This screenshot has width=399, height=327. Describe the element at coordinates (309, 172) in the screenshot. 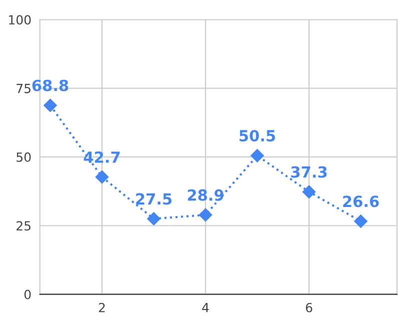

I see `data-label: 37.3` at that location.